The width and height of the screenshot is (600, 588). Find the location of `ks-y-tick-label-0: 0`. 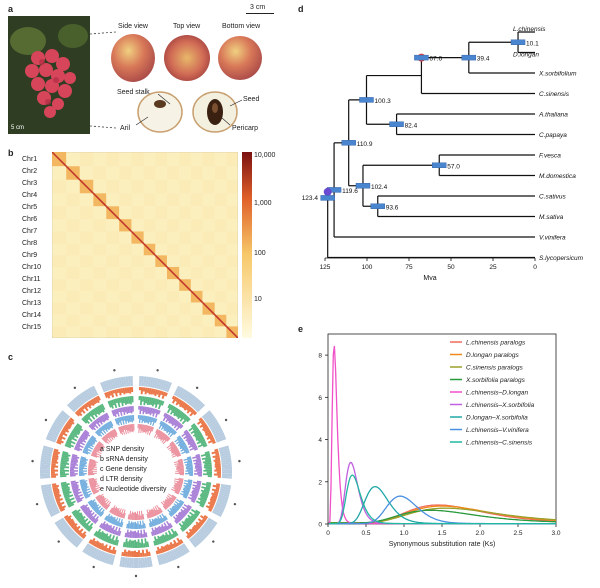

ks-y-tick-label-0: 0 is located at coordinates (320, 525).